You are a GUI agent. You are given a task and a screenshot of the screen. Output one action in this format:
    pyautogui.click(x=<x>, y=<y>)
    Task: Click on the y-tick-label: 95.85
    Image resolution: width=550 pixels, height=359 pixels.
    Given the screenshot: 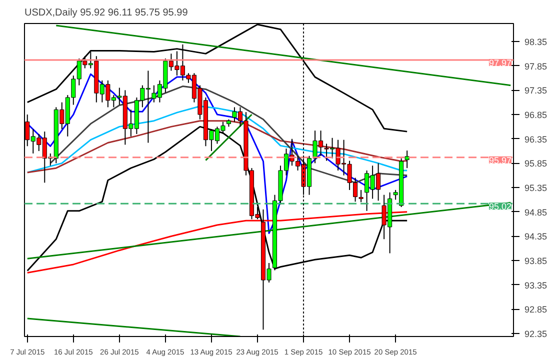 What is the action you would take?
    pyautogui.click(x=536, y=163)
    